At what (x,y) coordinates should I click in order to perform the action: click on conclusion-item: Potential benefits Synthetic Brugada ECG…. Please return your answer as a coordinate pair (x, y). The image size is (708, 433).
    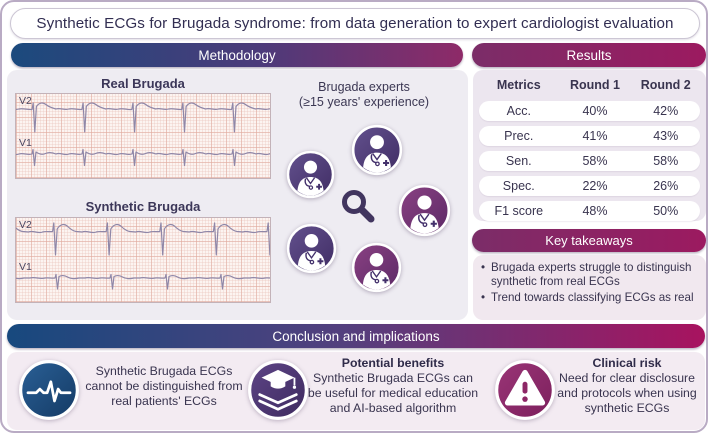
    Looking at the image, I should click on (393, 386).